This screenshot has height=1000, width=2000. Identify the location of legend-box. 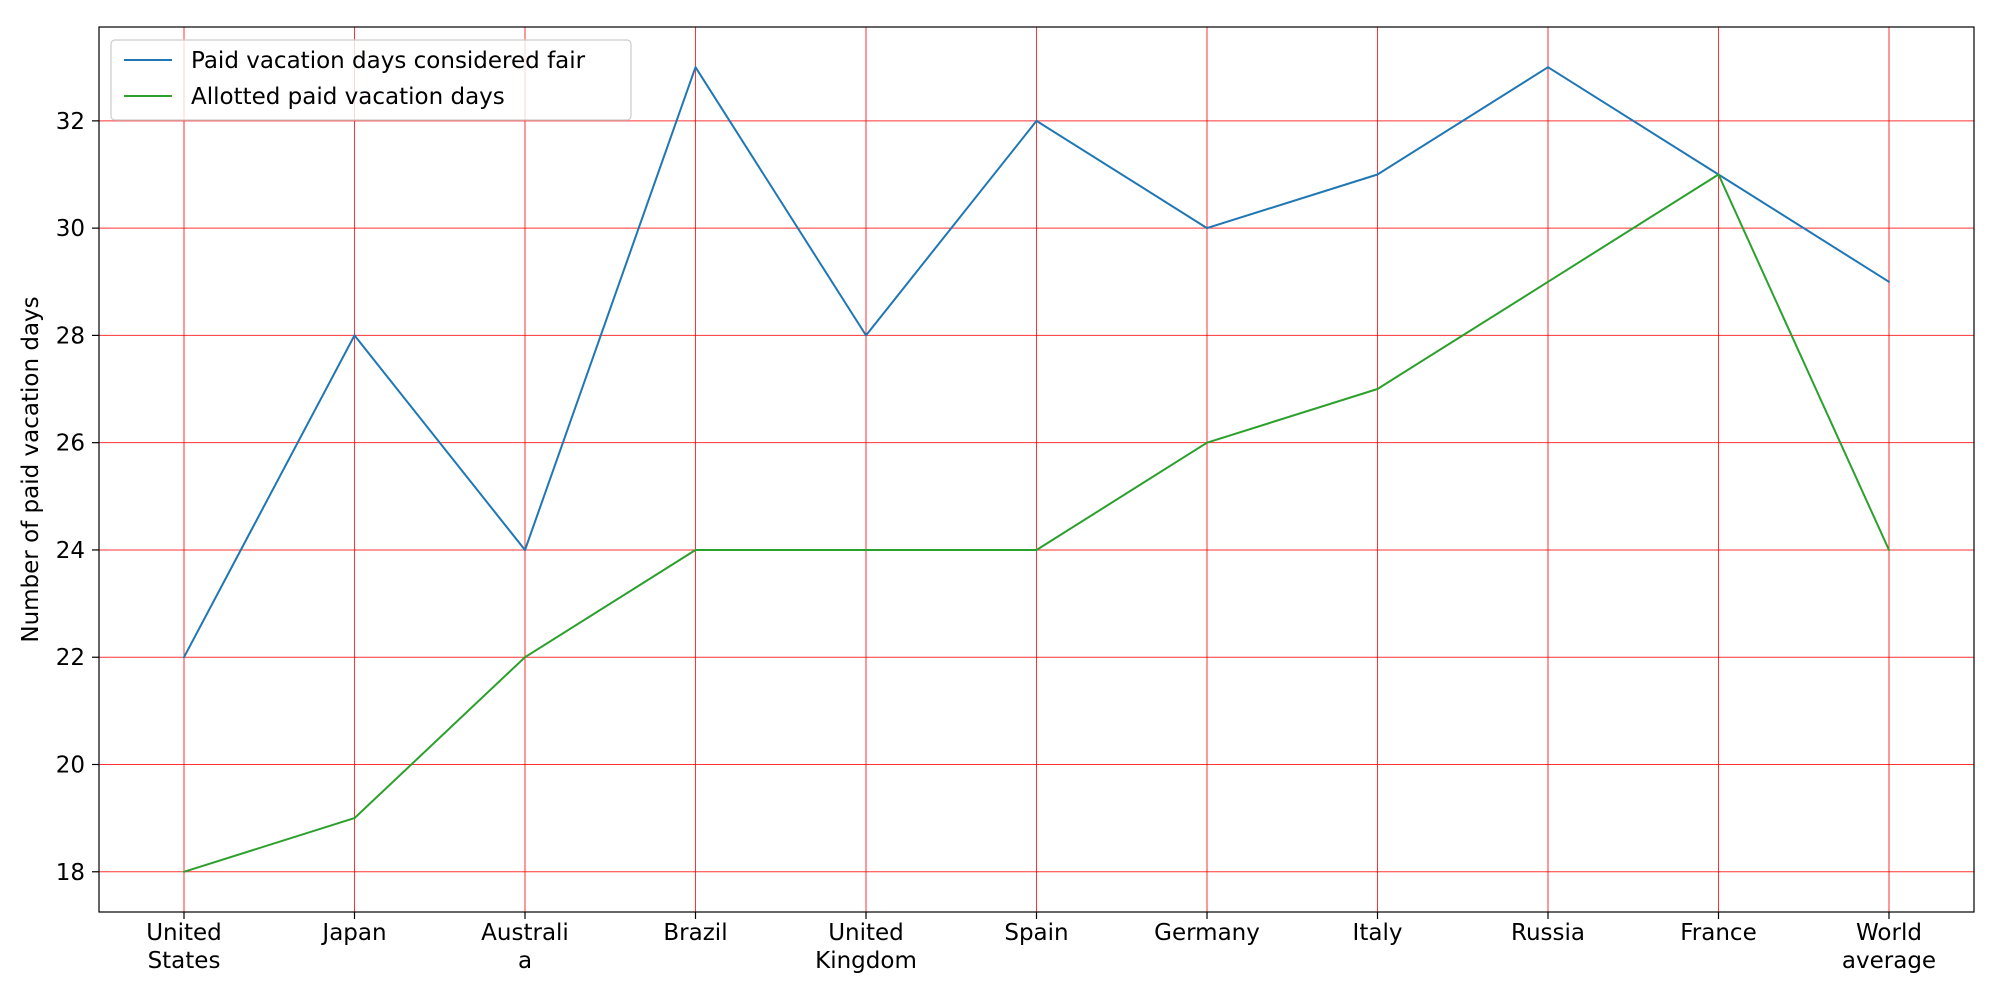
(371, 80).